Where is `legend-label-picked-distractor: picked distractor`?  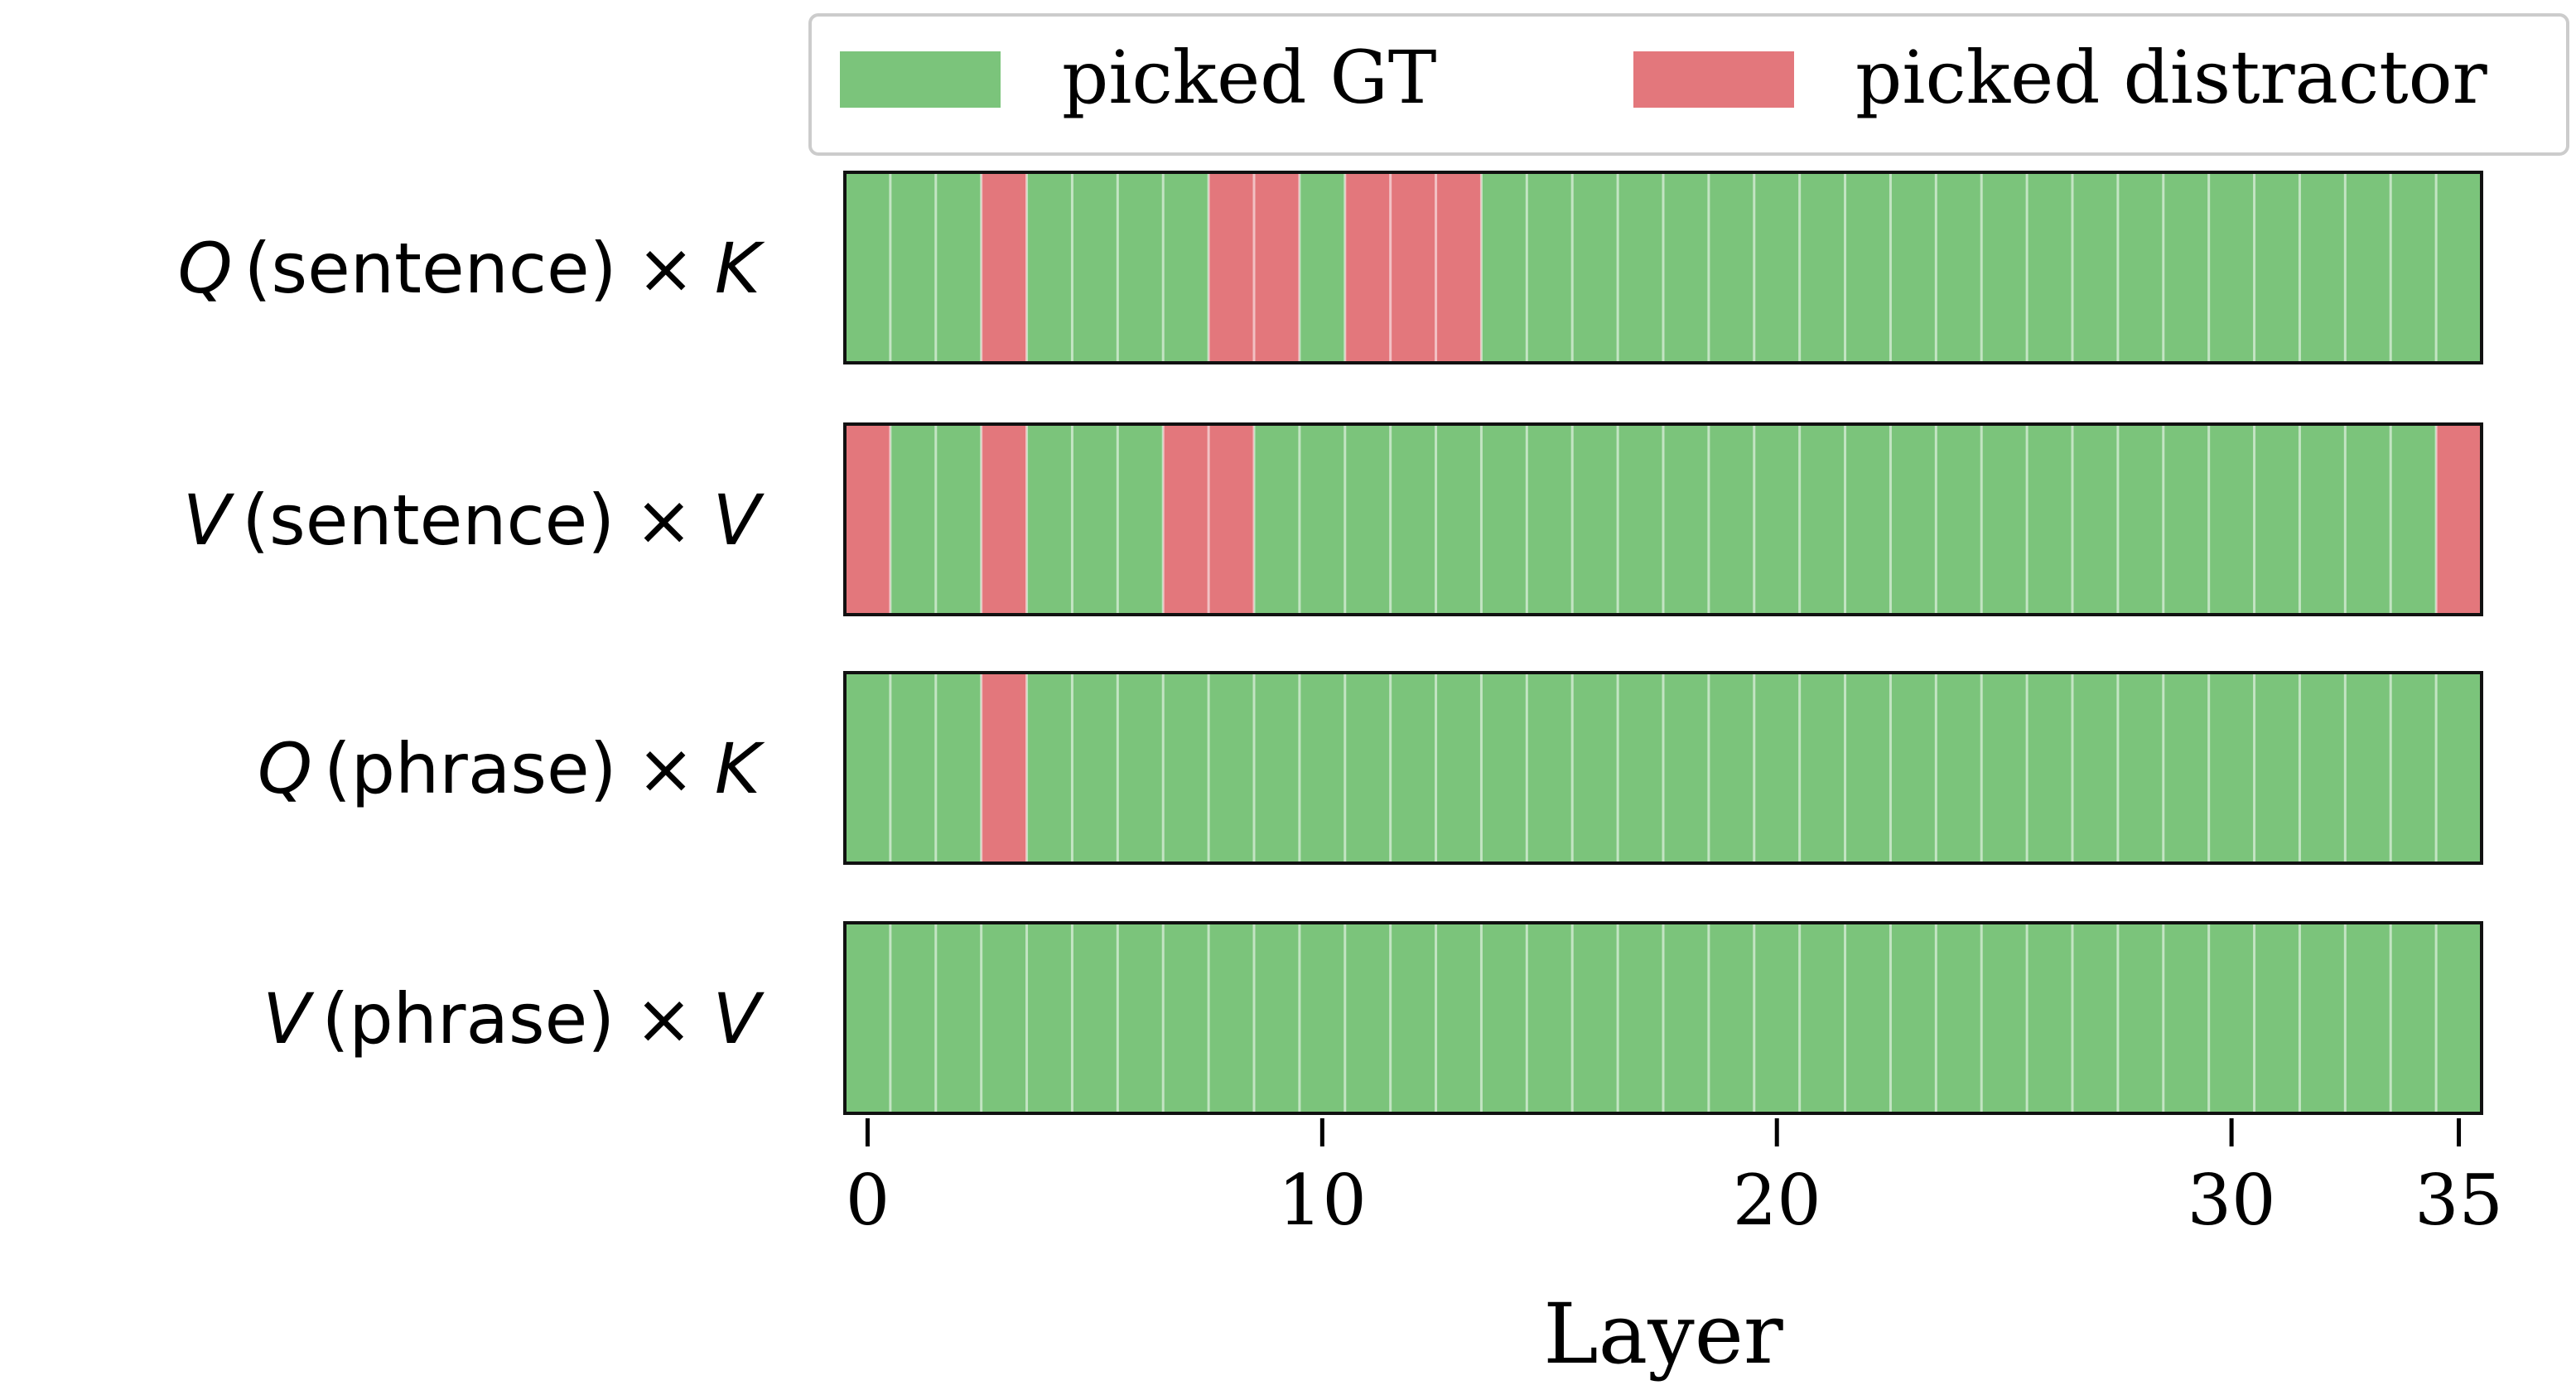
legend-label-picked-distractor: picked distractor is located at coordinates (2171, 77).